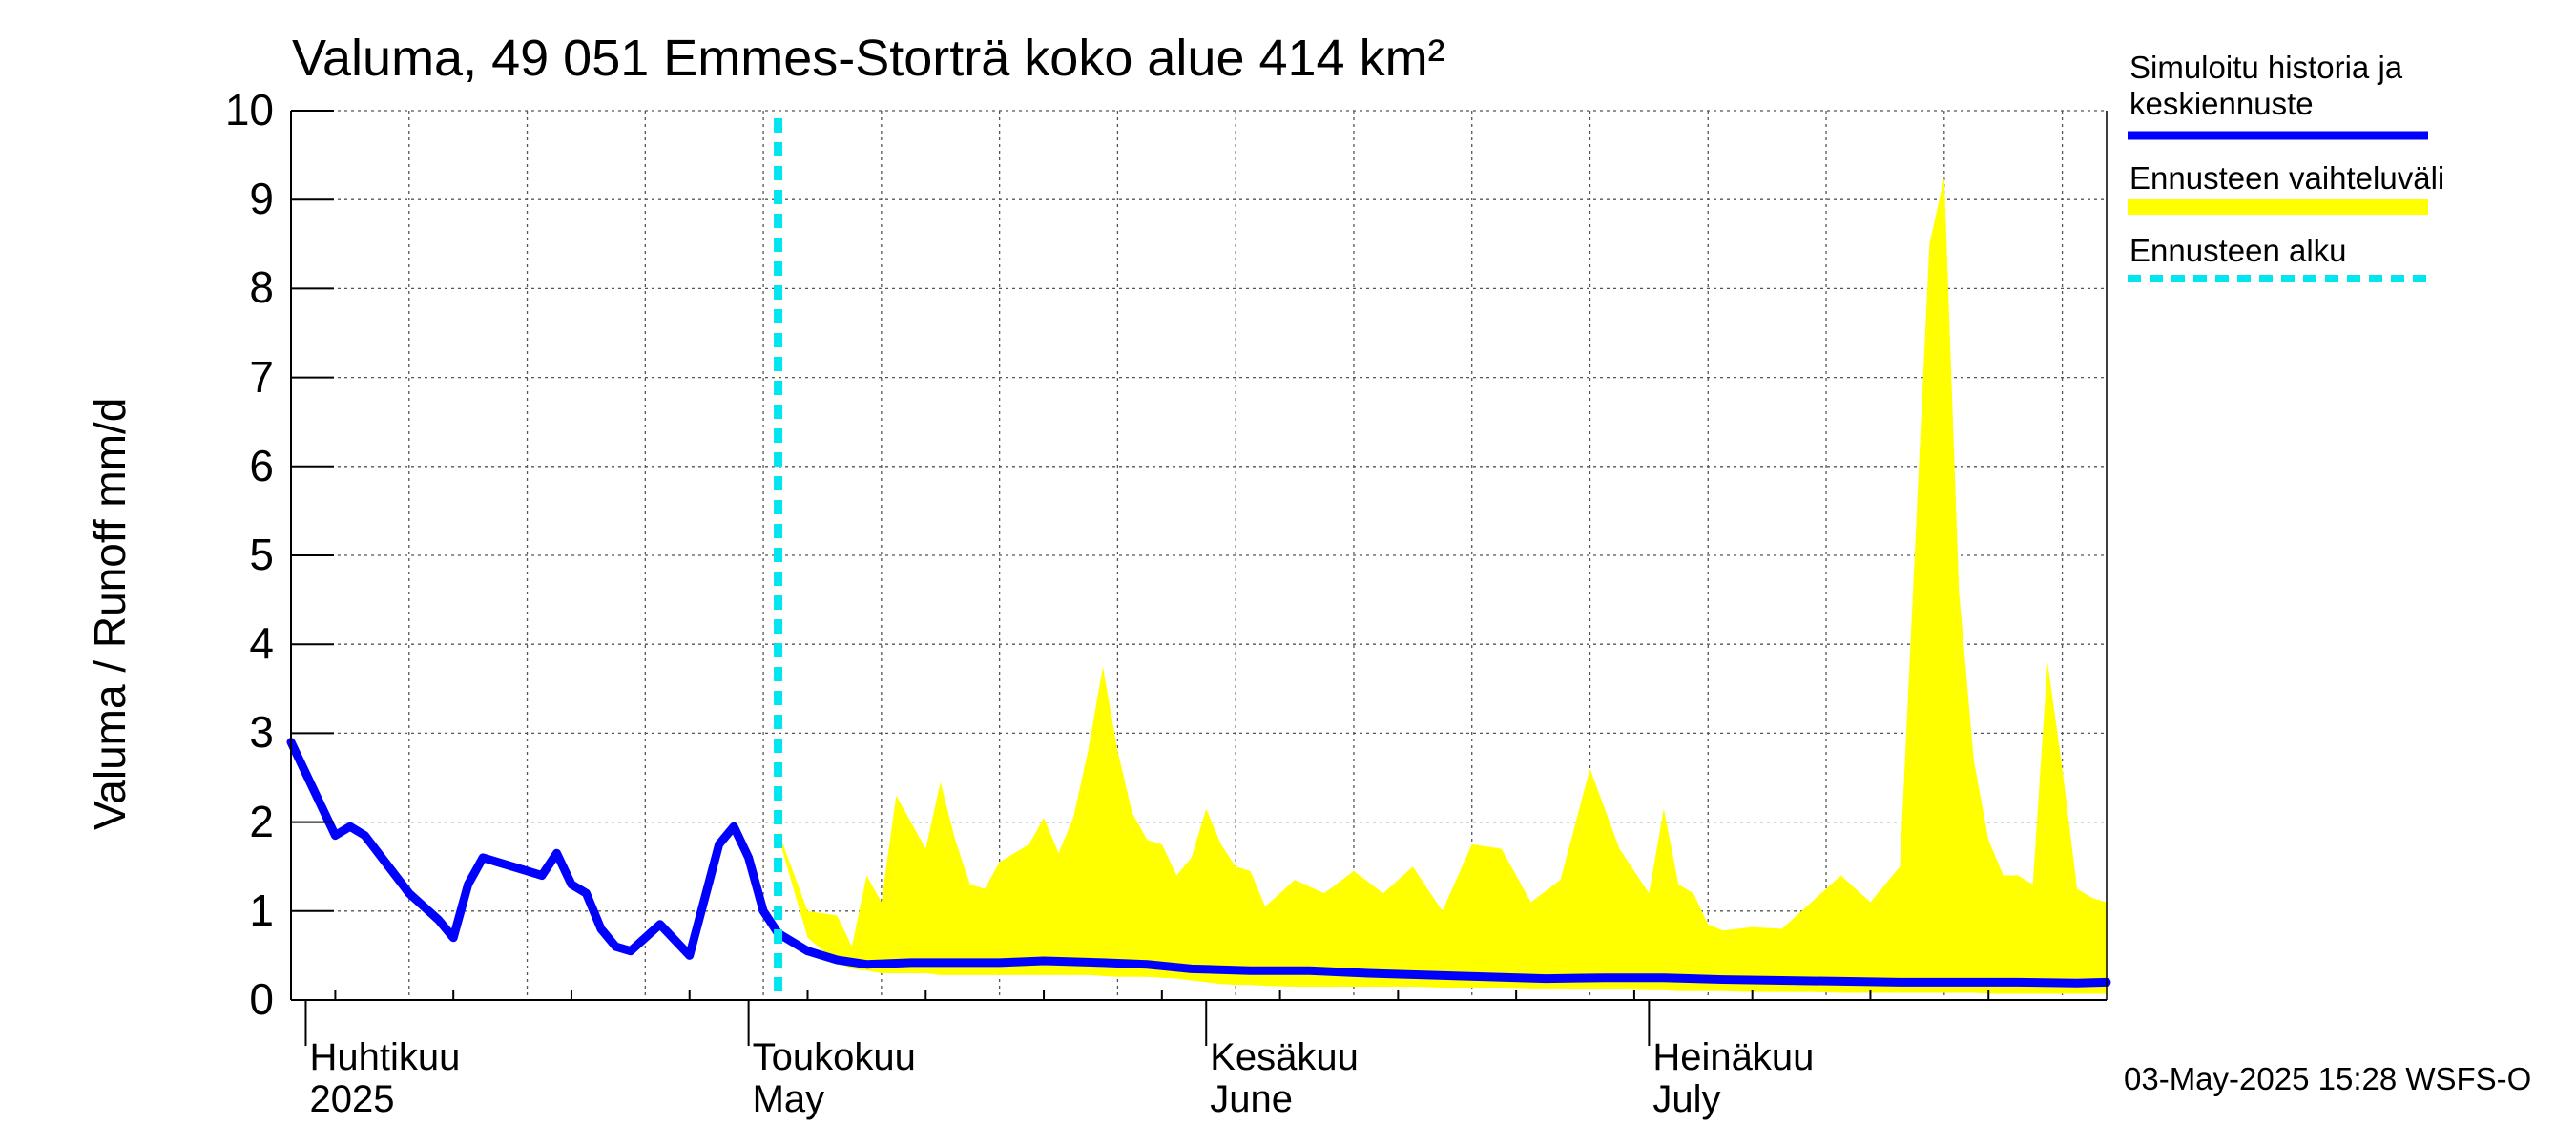 The height and width of the screenshot is (1145, 2576). What do you see at coordinates (249, 110) in the screenshot?
I see `y-tick-label: 10` at bounding box center [249, 110].